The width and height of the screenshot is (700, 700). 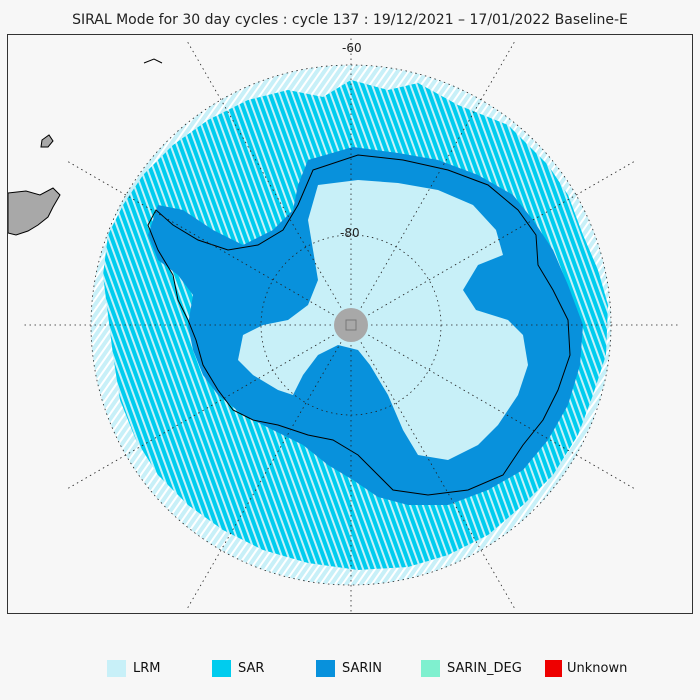 What do you see at coordinates (350, 233) in the screenshot?
I see `lat-label-minus-80: -80` at bounding box center [350, 233].